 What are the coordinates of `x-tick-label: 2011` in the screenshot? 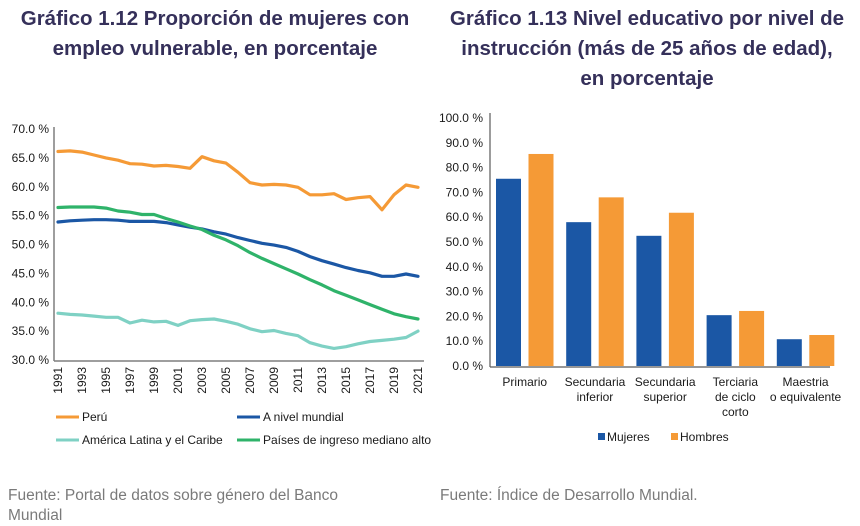 It's located at (298, 380).